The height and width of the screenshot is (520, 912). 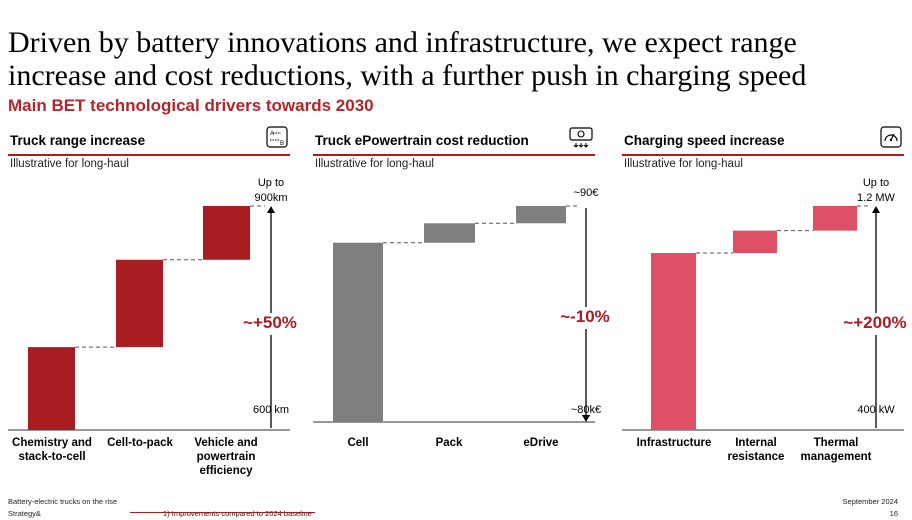 What do you see at coordinates (891, 139) in the screenshot?
I see `speedometer-icon` at bounding box center [891, 139].